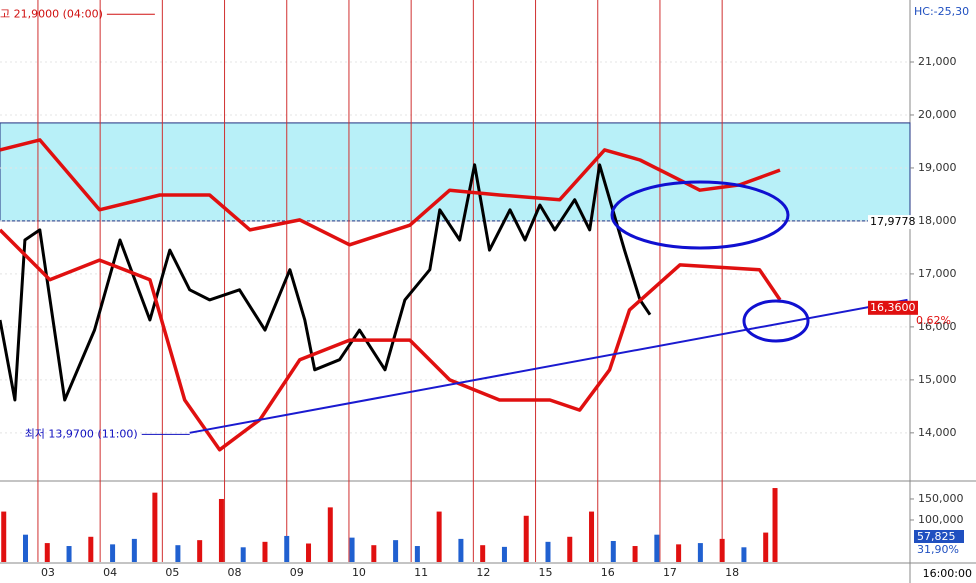 The width and height of the screenshot is (976, 583). I want to click on y-tick-label: 21,000, so click(937, 61).